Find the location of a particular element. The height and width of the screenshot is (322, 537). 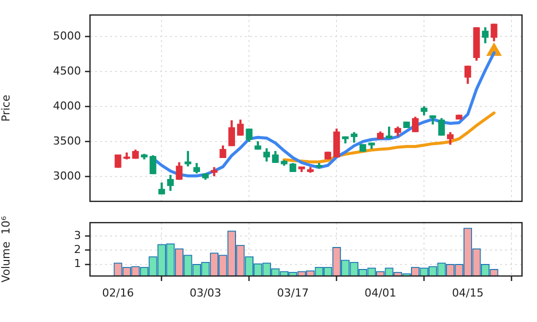

x-tick-label: 02/16 is located at coordinates (118, 293).